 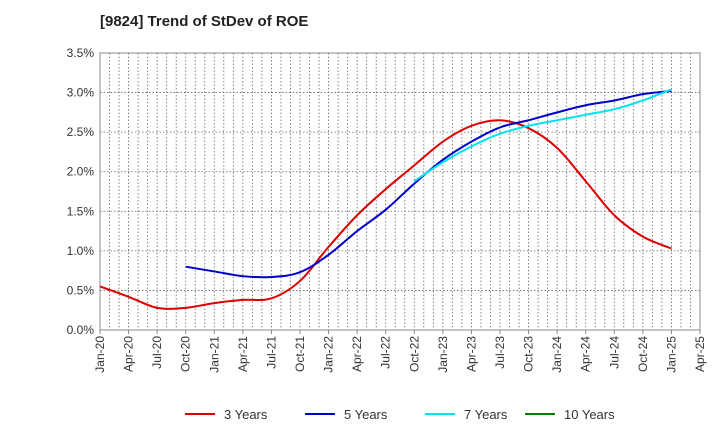 What do you see at coordinates (300, 354) in the screenshot?
I see `x-tick-label: Oct-21` at bounding box center [300, 354].